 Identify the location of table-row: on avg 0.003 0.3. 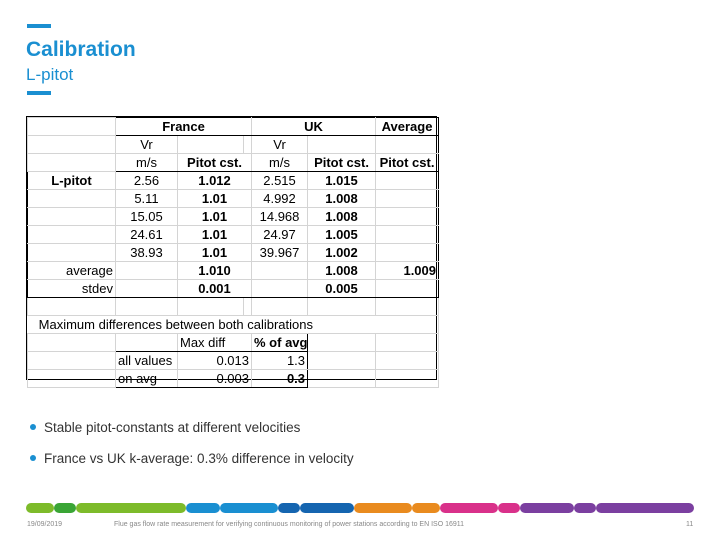
(233, 378).